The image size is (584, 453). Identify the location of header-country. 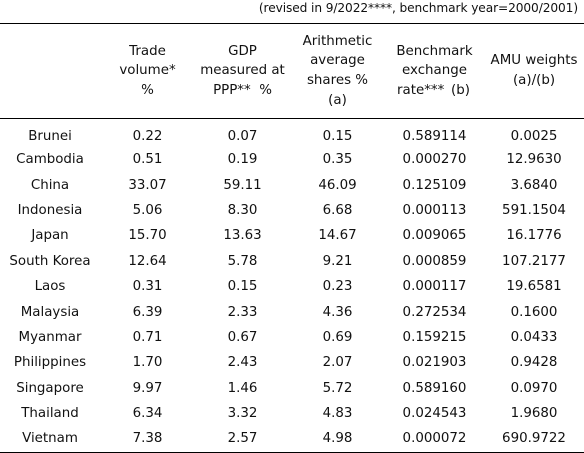
(50, 71).